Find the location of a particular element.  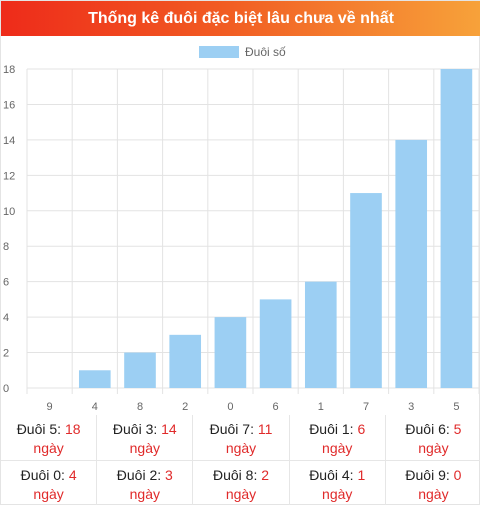

stat-value: 3 is located at coordinates (169, 475).